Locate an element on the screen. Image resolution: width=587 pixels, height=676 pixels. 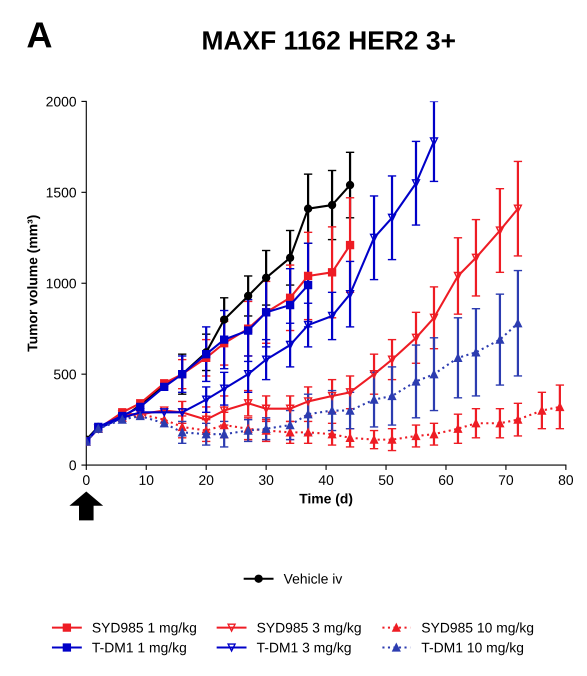
y-axis-title: Tumor volume (mm³) is located at coordinates (33, 283).